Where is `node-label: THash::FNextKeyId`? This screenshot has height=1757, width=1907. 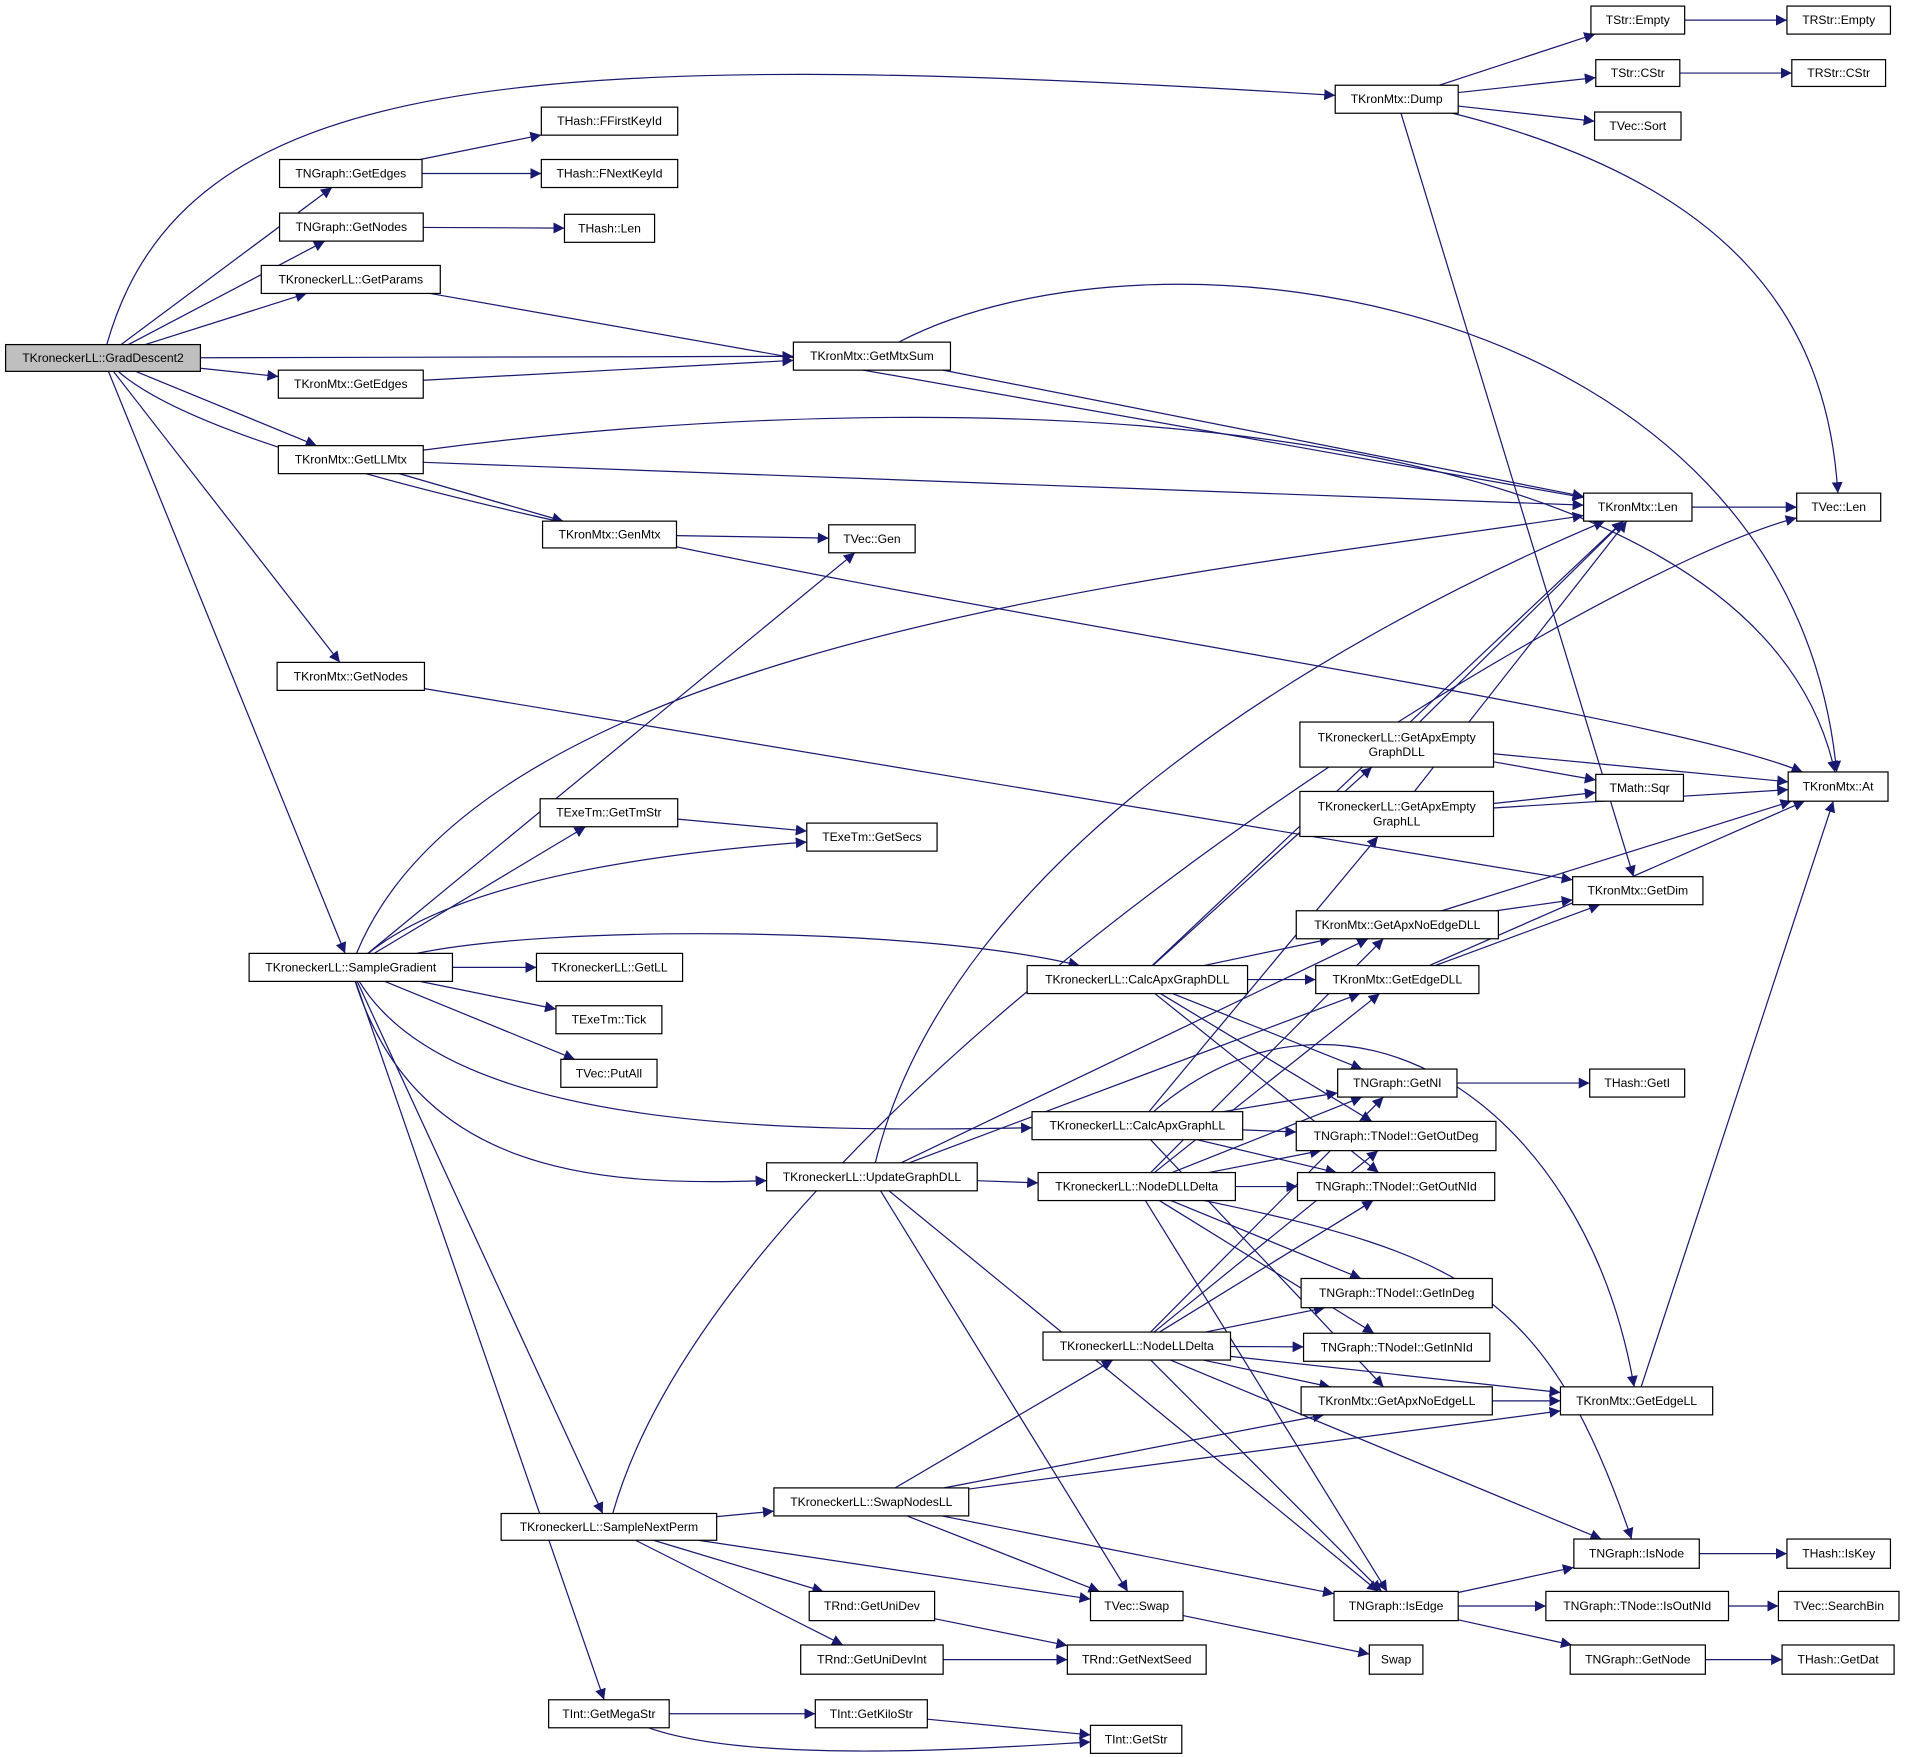
node-label: THash::FNextKeyId is located at coordinates (609, 174).